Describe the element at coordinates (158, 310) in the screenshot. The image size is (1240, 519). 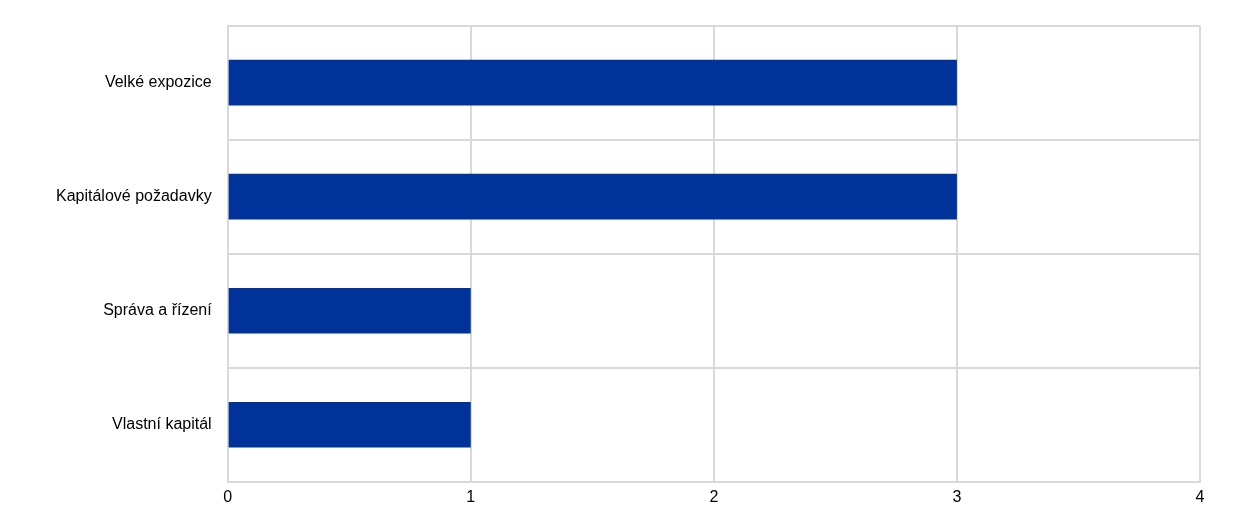
I see `y-tick-label: Správa a řízení` at that location.